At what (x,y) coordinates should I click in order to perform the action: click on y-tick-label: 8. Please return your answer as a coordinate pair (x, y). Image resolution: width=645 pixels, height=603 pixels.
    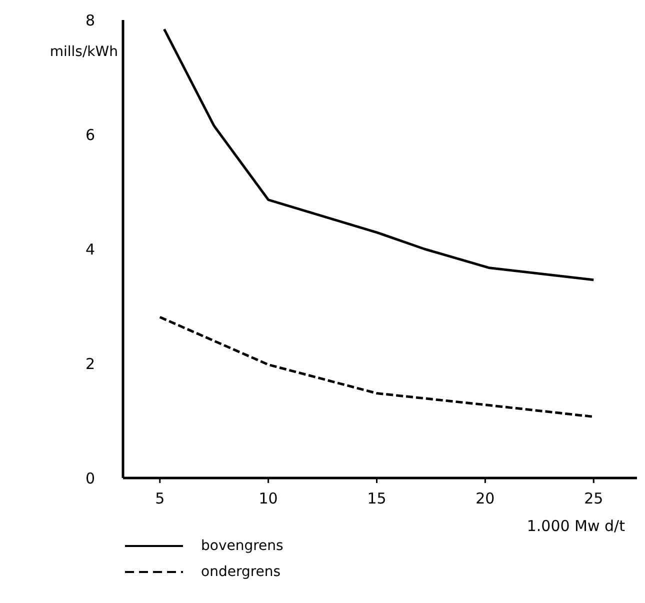
    Looking at the image, I should click on (90, 20).